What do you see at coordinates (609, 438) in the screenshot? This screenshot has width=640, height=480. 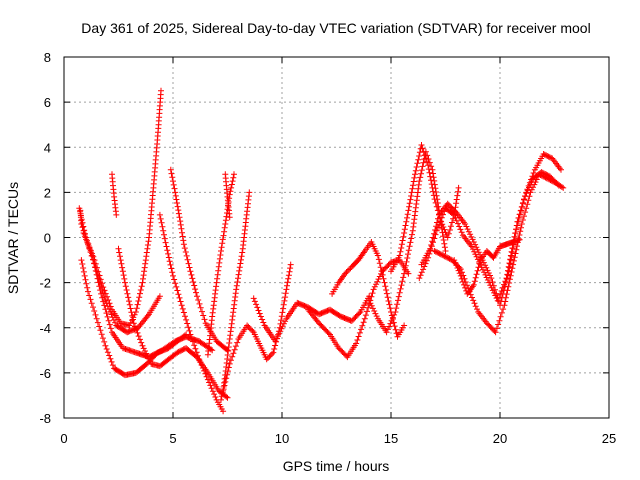 I see `x-tick-label: 25` at bounding box center [609, 438].